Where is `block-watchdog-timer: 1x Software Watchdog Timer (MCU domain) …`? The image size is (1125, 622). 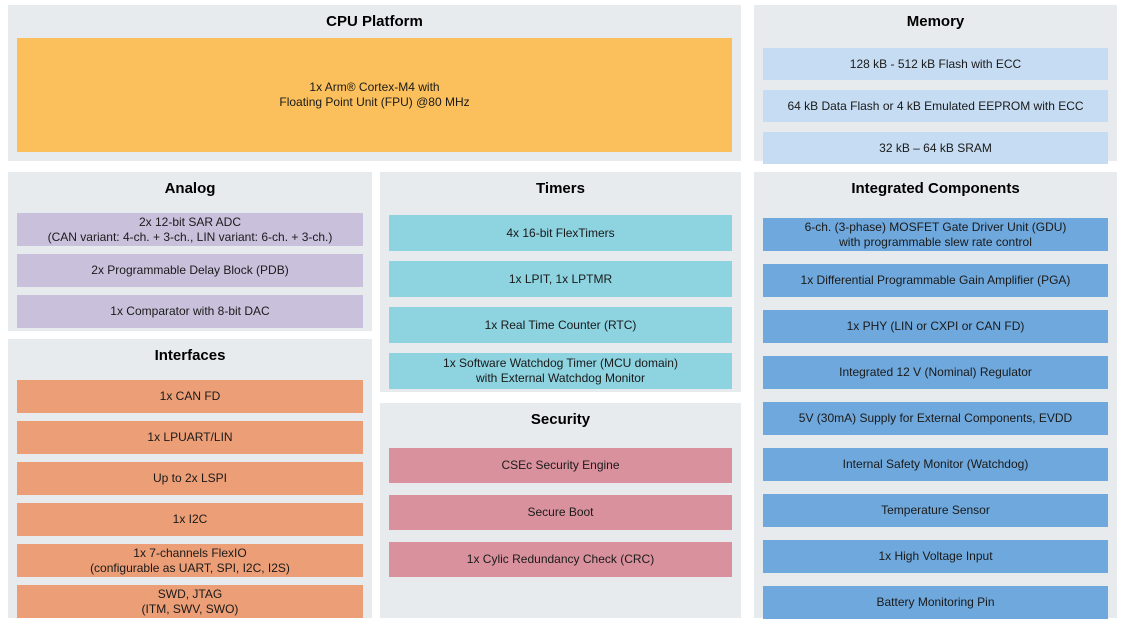 block-watchdog-timer: 1x Software Watchdog Timer (MCU domain) … is located at coordinates (560, 371).